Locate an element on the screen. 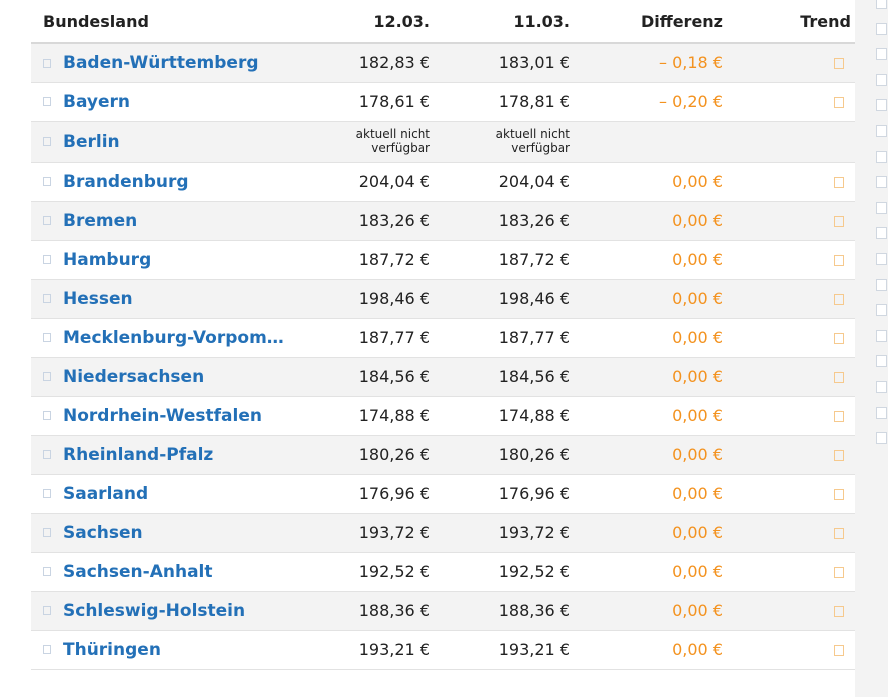  price-date1-cell: 193,21 € is located at coordinates (365, 649).